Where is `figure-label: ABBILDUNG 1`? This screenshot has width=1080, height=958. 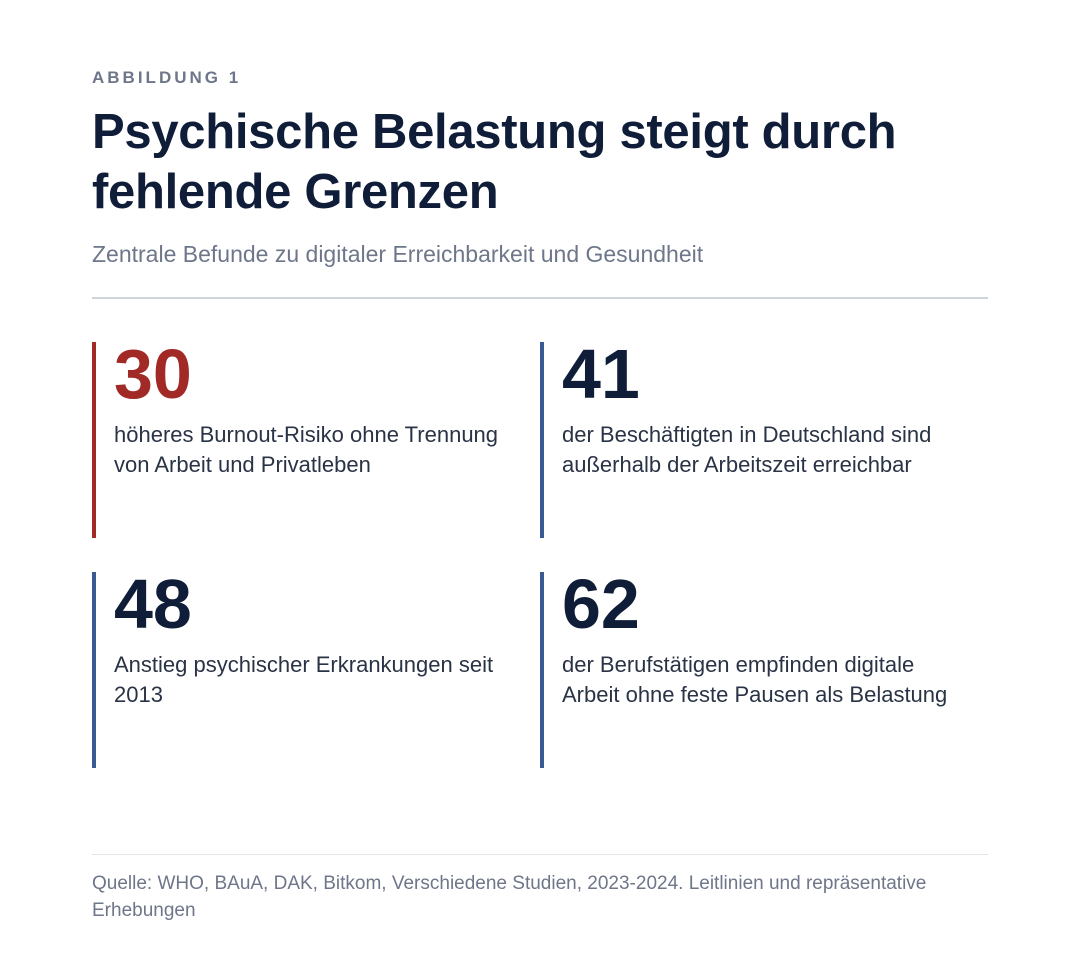 figure-label: ABBILDUNG 1 is located at coordinates (167, 77).